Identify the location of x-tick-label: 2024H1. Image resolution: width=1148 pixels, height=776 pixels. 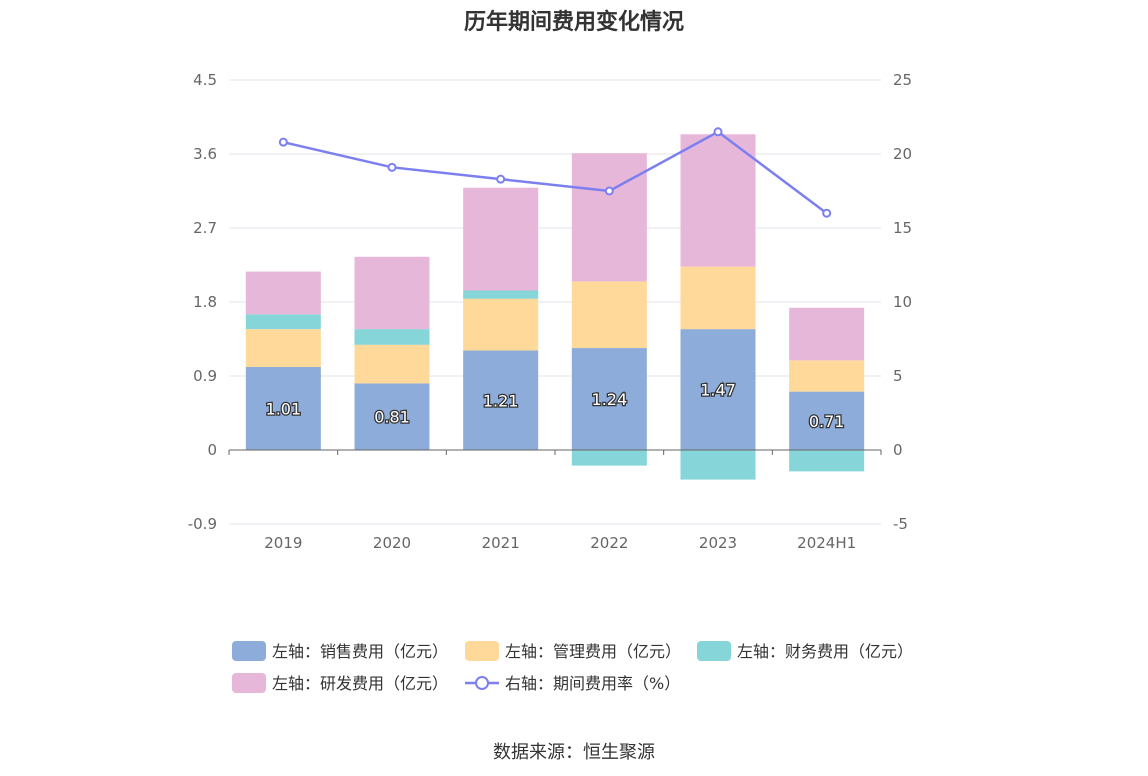
(826, 543).